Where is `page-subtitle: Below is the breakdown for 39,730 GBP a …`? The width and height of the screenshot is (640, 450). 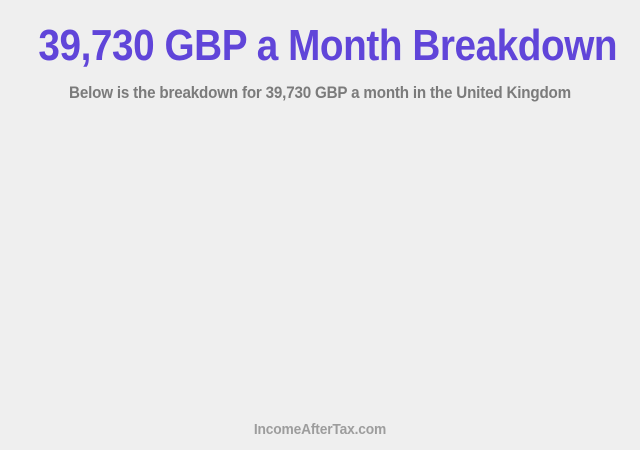
page-subtitle: Below is the breakdown for 39,730 GBP a … is located at coordinates (320, 93).